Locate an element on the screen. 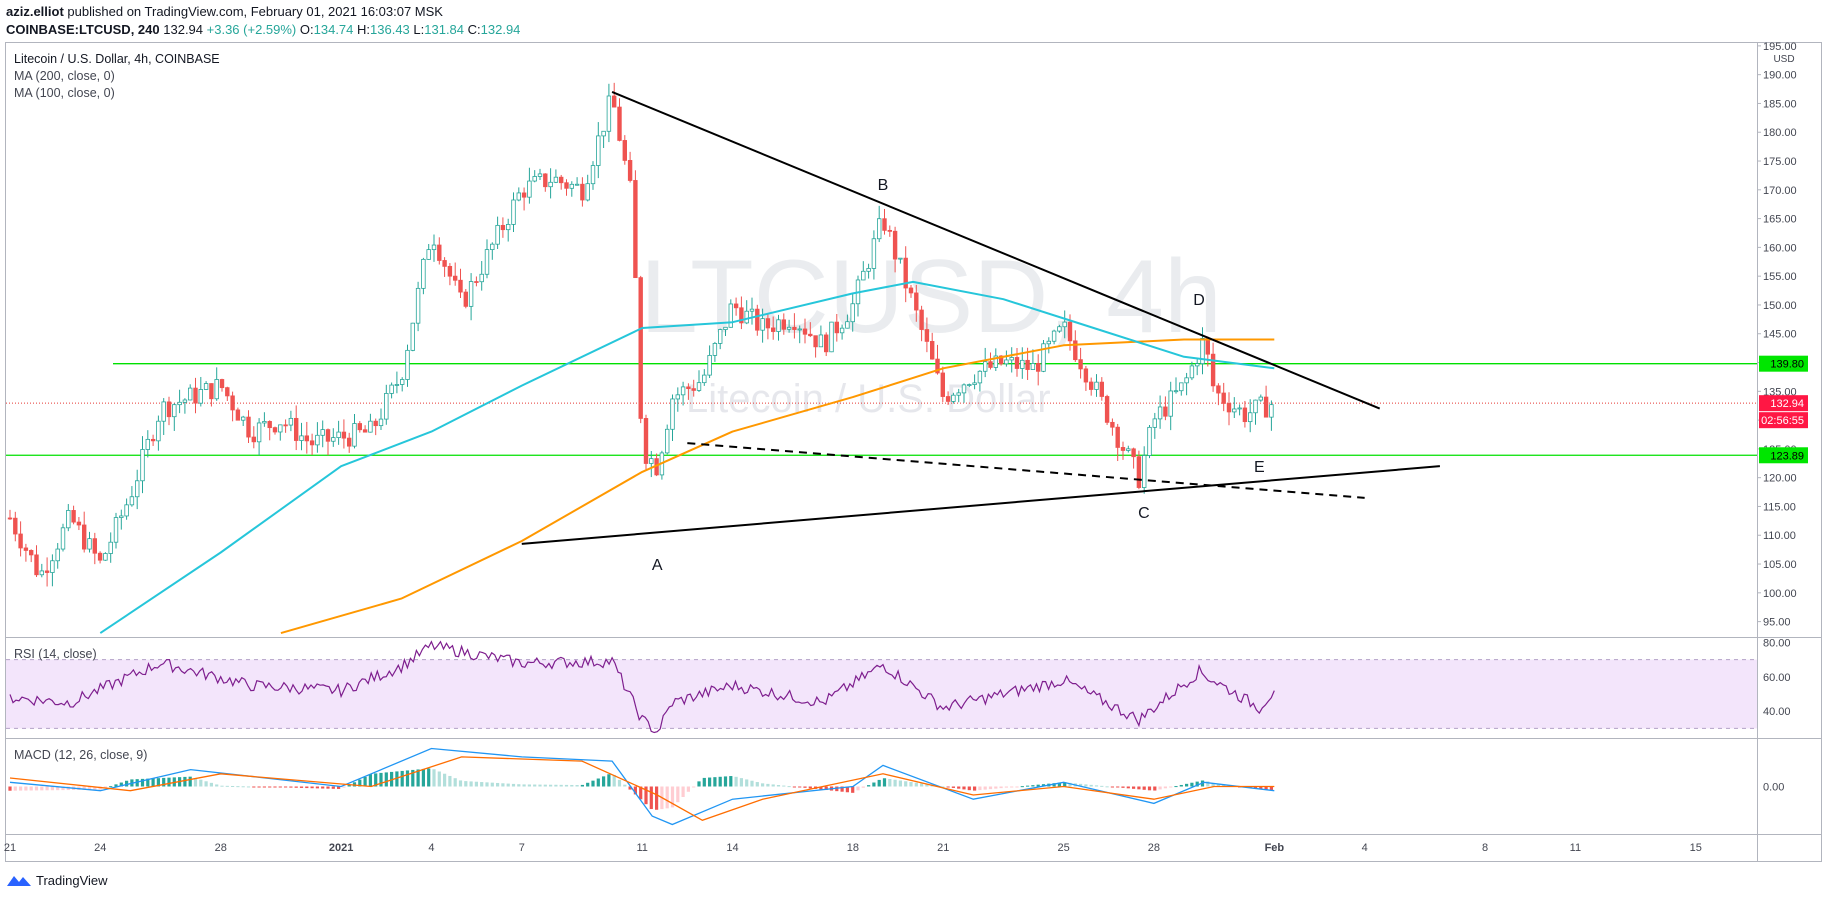  lower-trendline is located at coordinates (980, 505).